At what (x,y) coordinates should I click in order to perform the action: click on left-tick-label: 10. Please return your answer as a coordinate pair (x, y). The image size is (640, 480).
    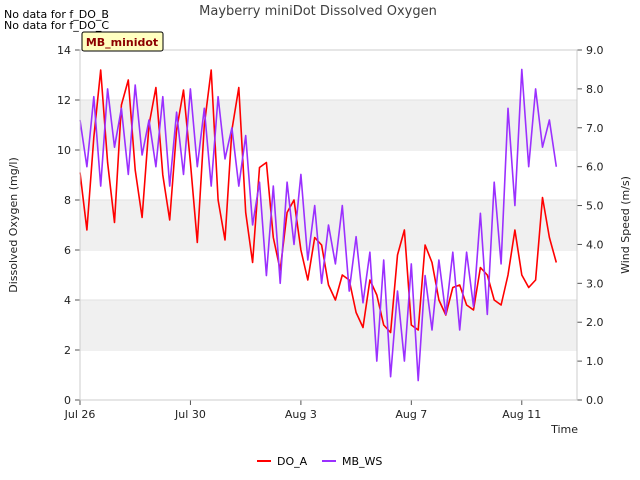
    Looking at the image, I should click on (64, 150).